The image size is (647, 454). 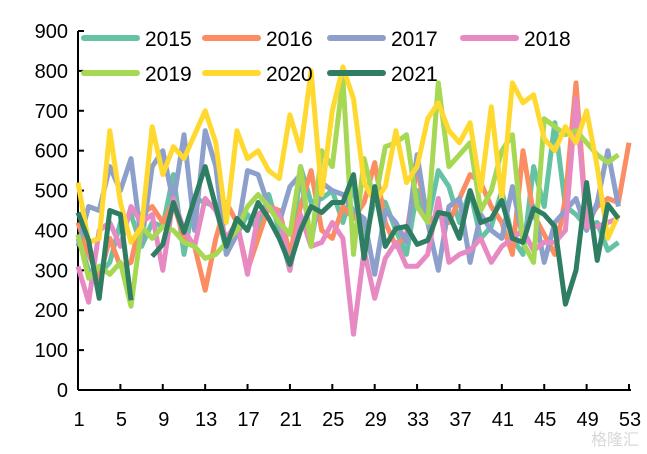 I want to click on y-tick-label: 900, so click(x=51, y=32).